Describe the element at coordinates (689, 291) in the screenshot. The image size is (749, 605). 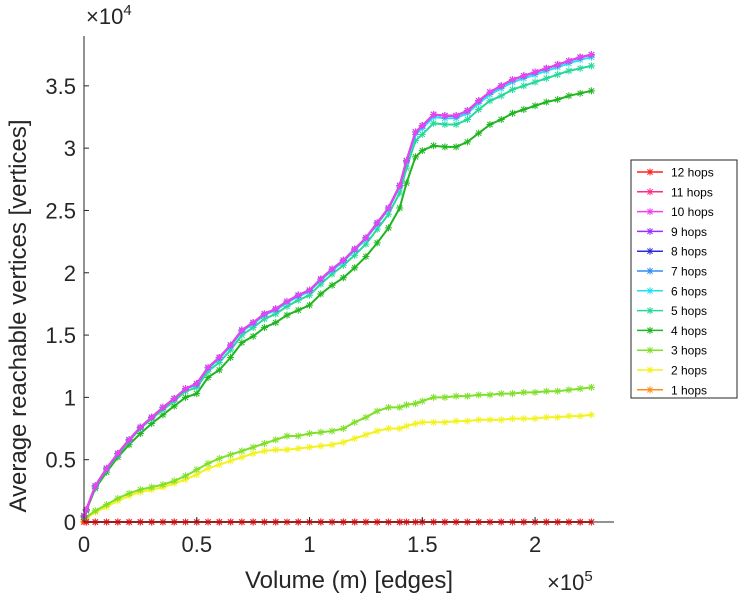
I see `legend-label: 6 hops` at that location.